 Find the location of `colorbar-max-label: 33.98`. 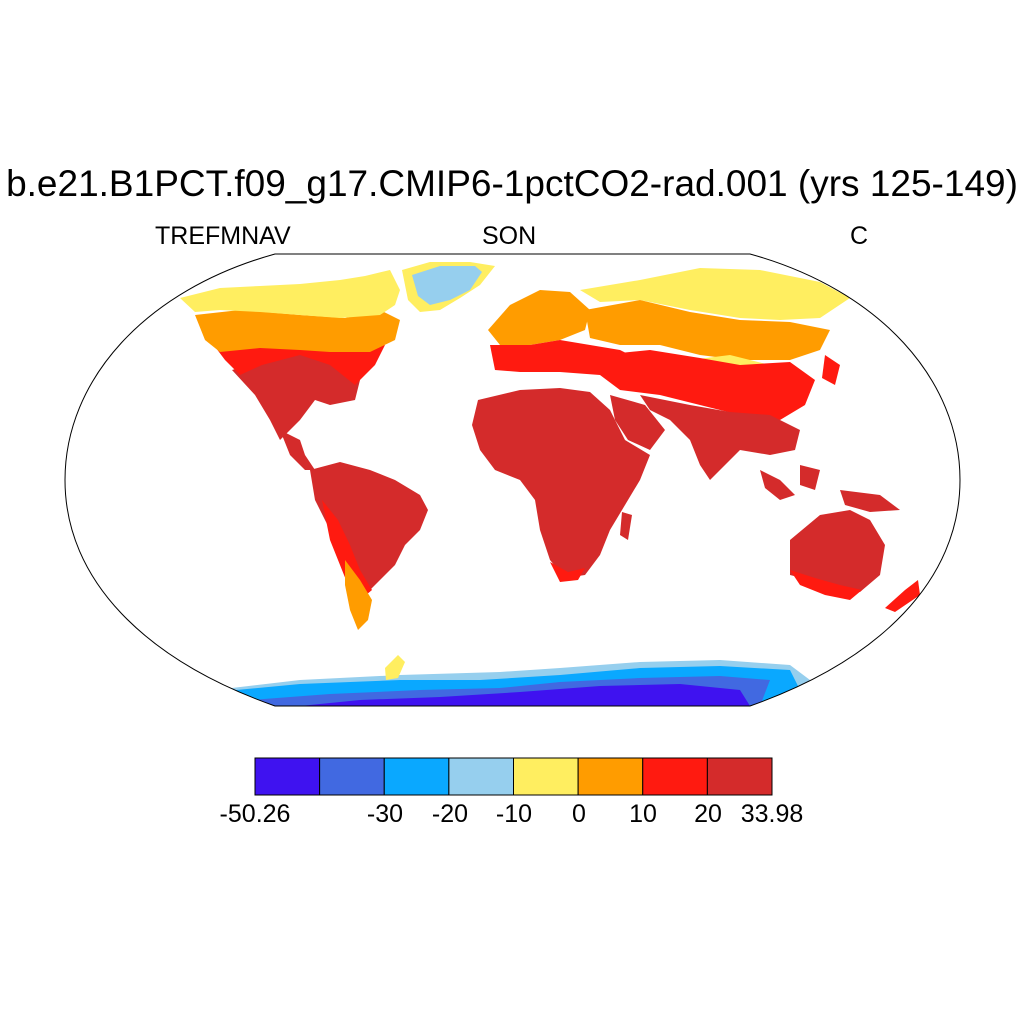

colorbar-max-label: 33.98 is located at coordinates (772, 814).